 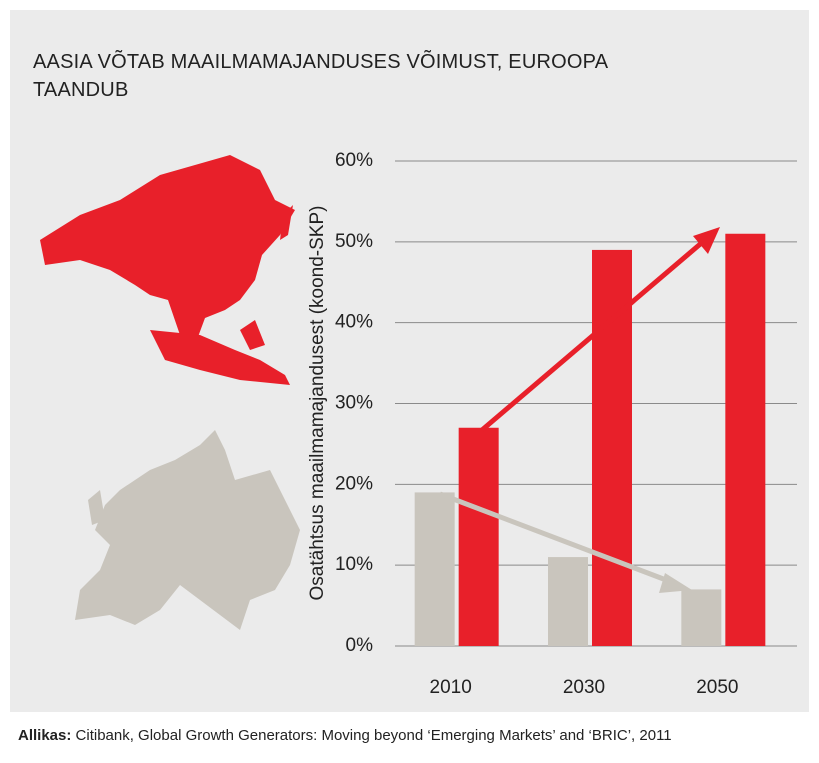 I want to click on y-tick-label: 30%, so click(x=354, y=403).